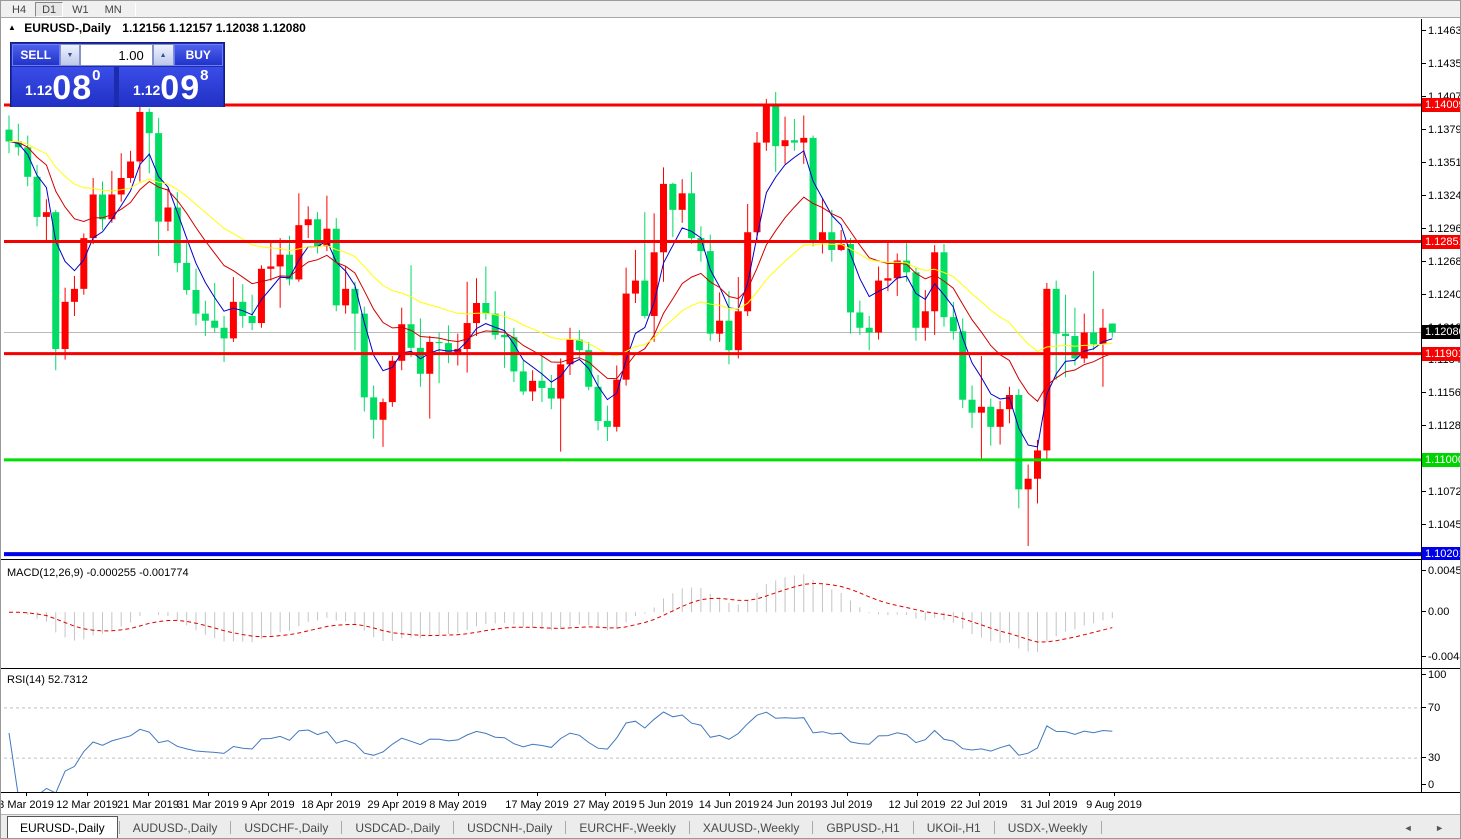  Describe the element at coordinates (198, 55) in the screenshot. I see `buy-button: BUY` at that location.